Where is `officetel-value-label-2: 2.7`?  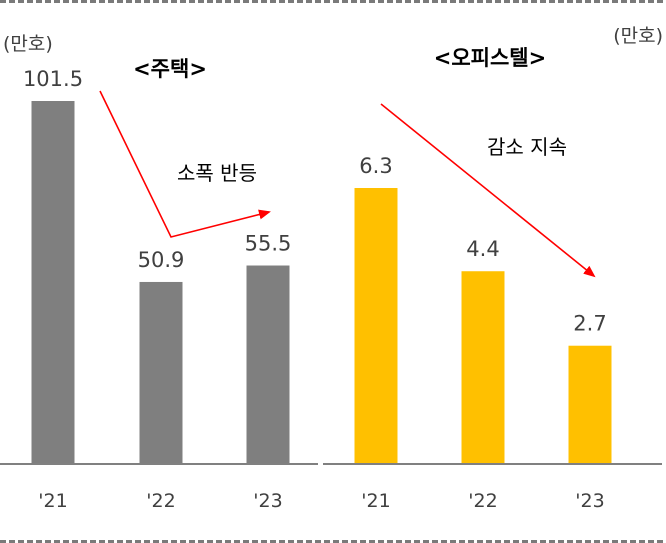 officetel-value-label-2: 2.7 is located at coordinates (589, 324).